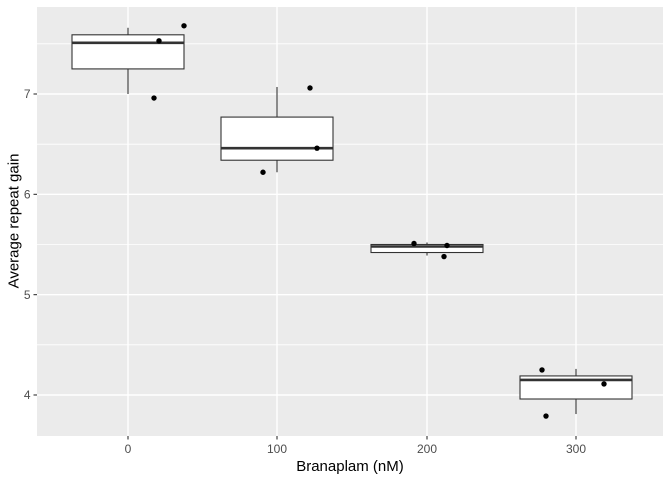 The image size is (672, 480). Describe the element at coordinates (27, 195) in the screenshot. I see `y-tick-label: 6` at that location.